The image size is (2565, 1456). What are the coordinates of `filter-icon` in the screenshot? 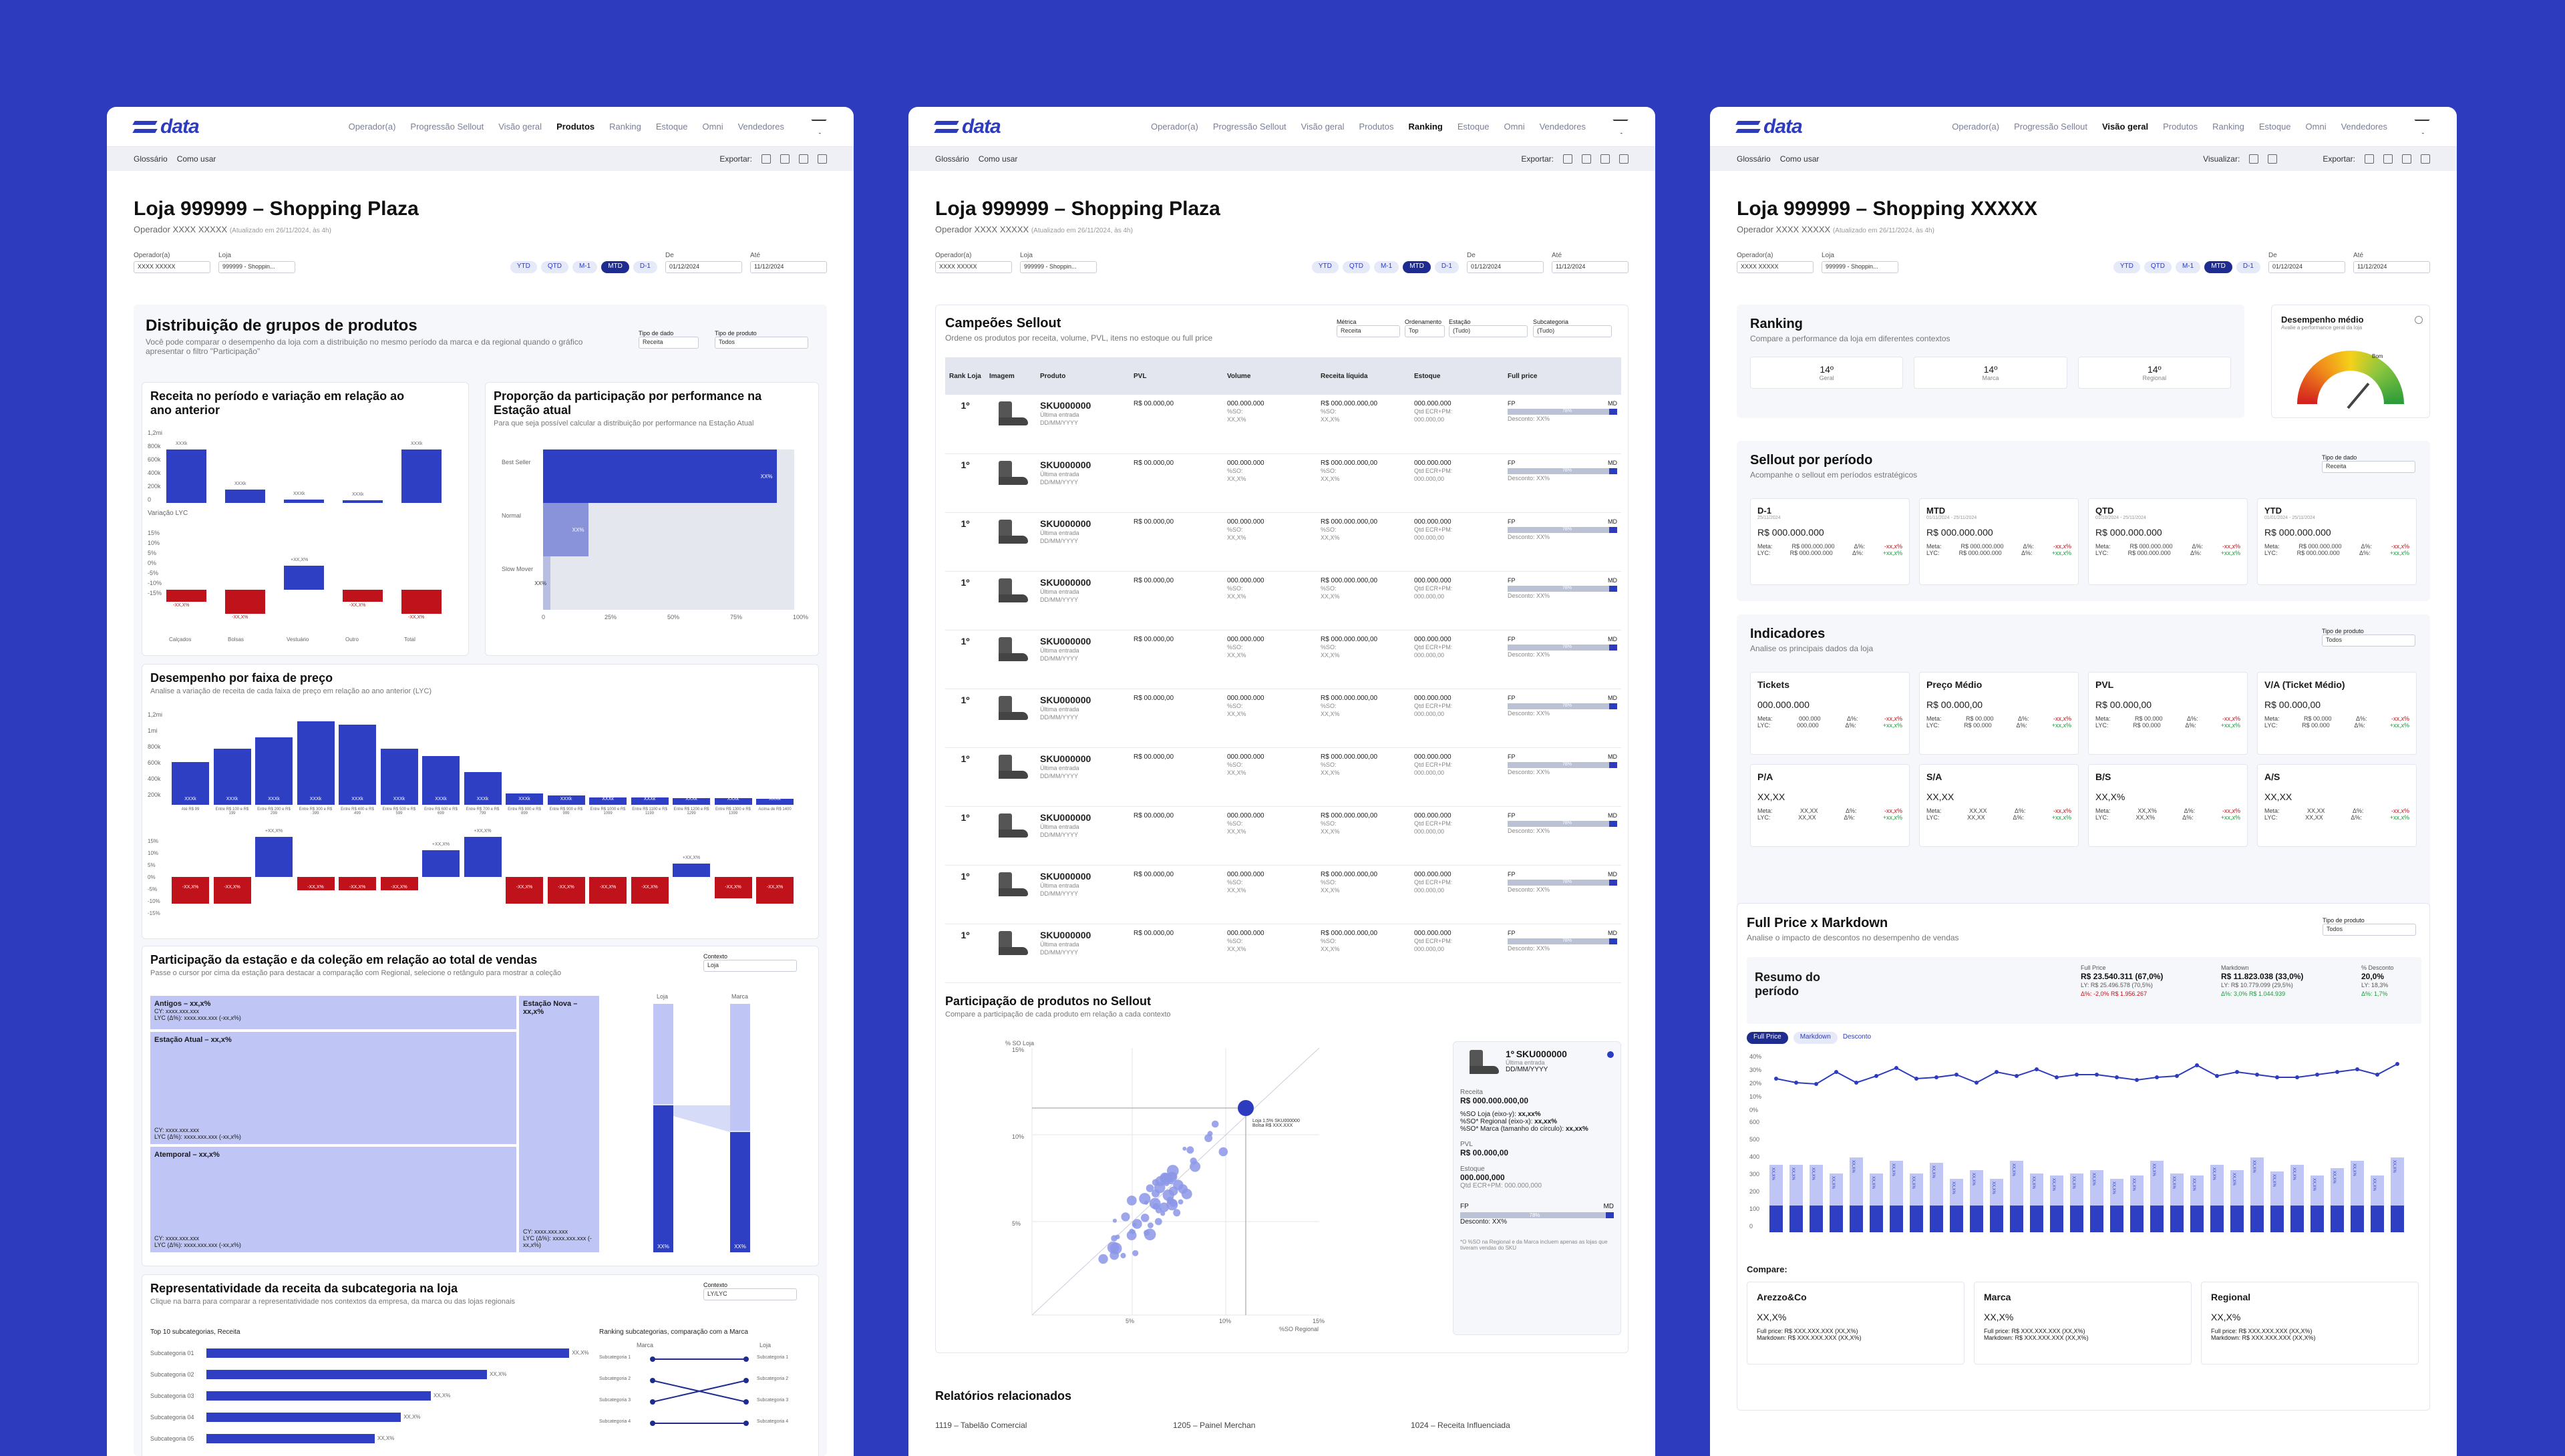 It's located at (1620, 126).